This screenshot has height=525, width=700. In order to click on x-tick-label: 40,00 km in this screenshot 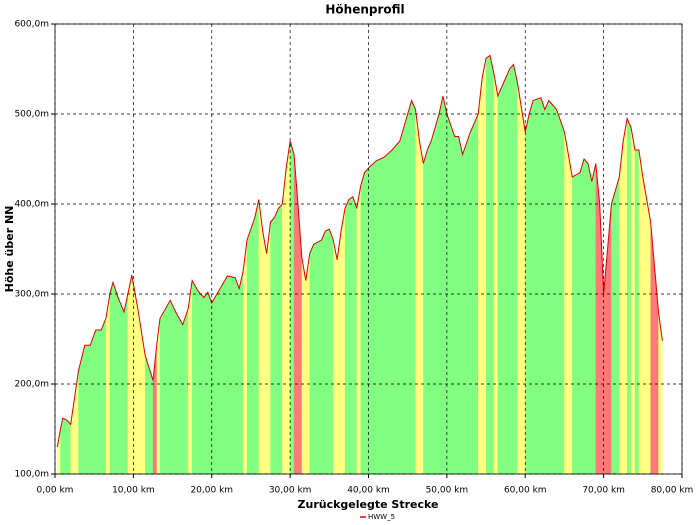, I will do `click(368, 491)`.